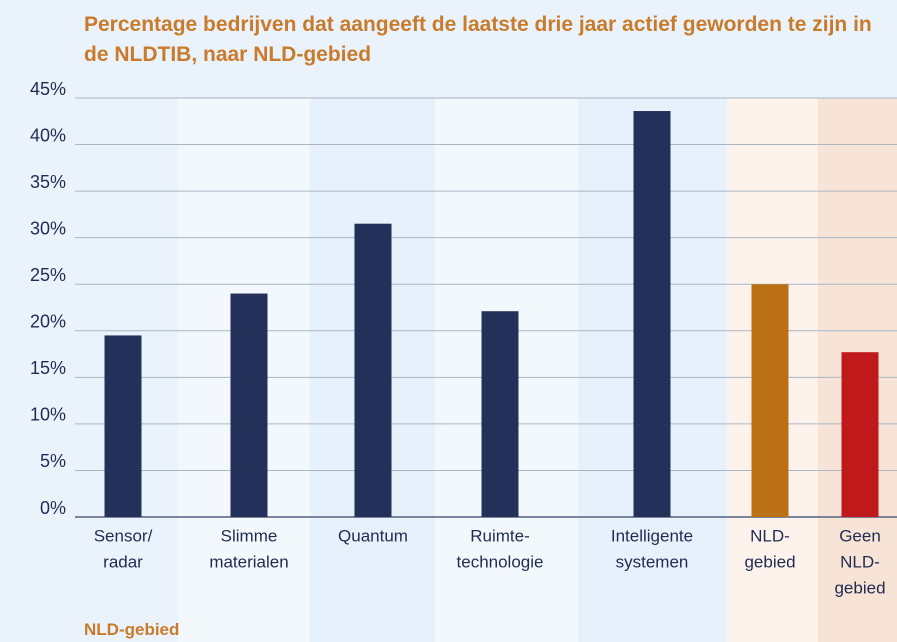 This screenshot has width=897, height=642. I want to click on y-tick-label: 5%, so click(53, 461).